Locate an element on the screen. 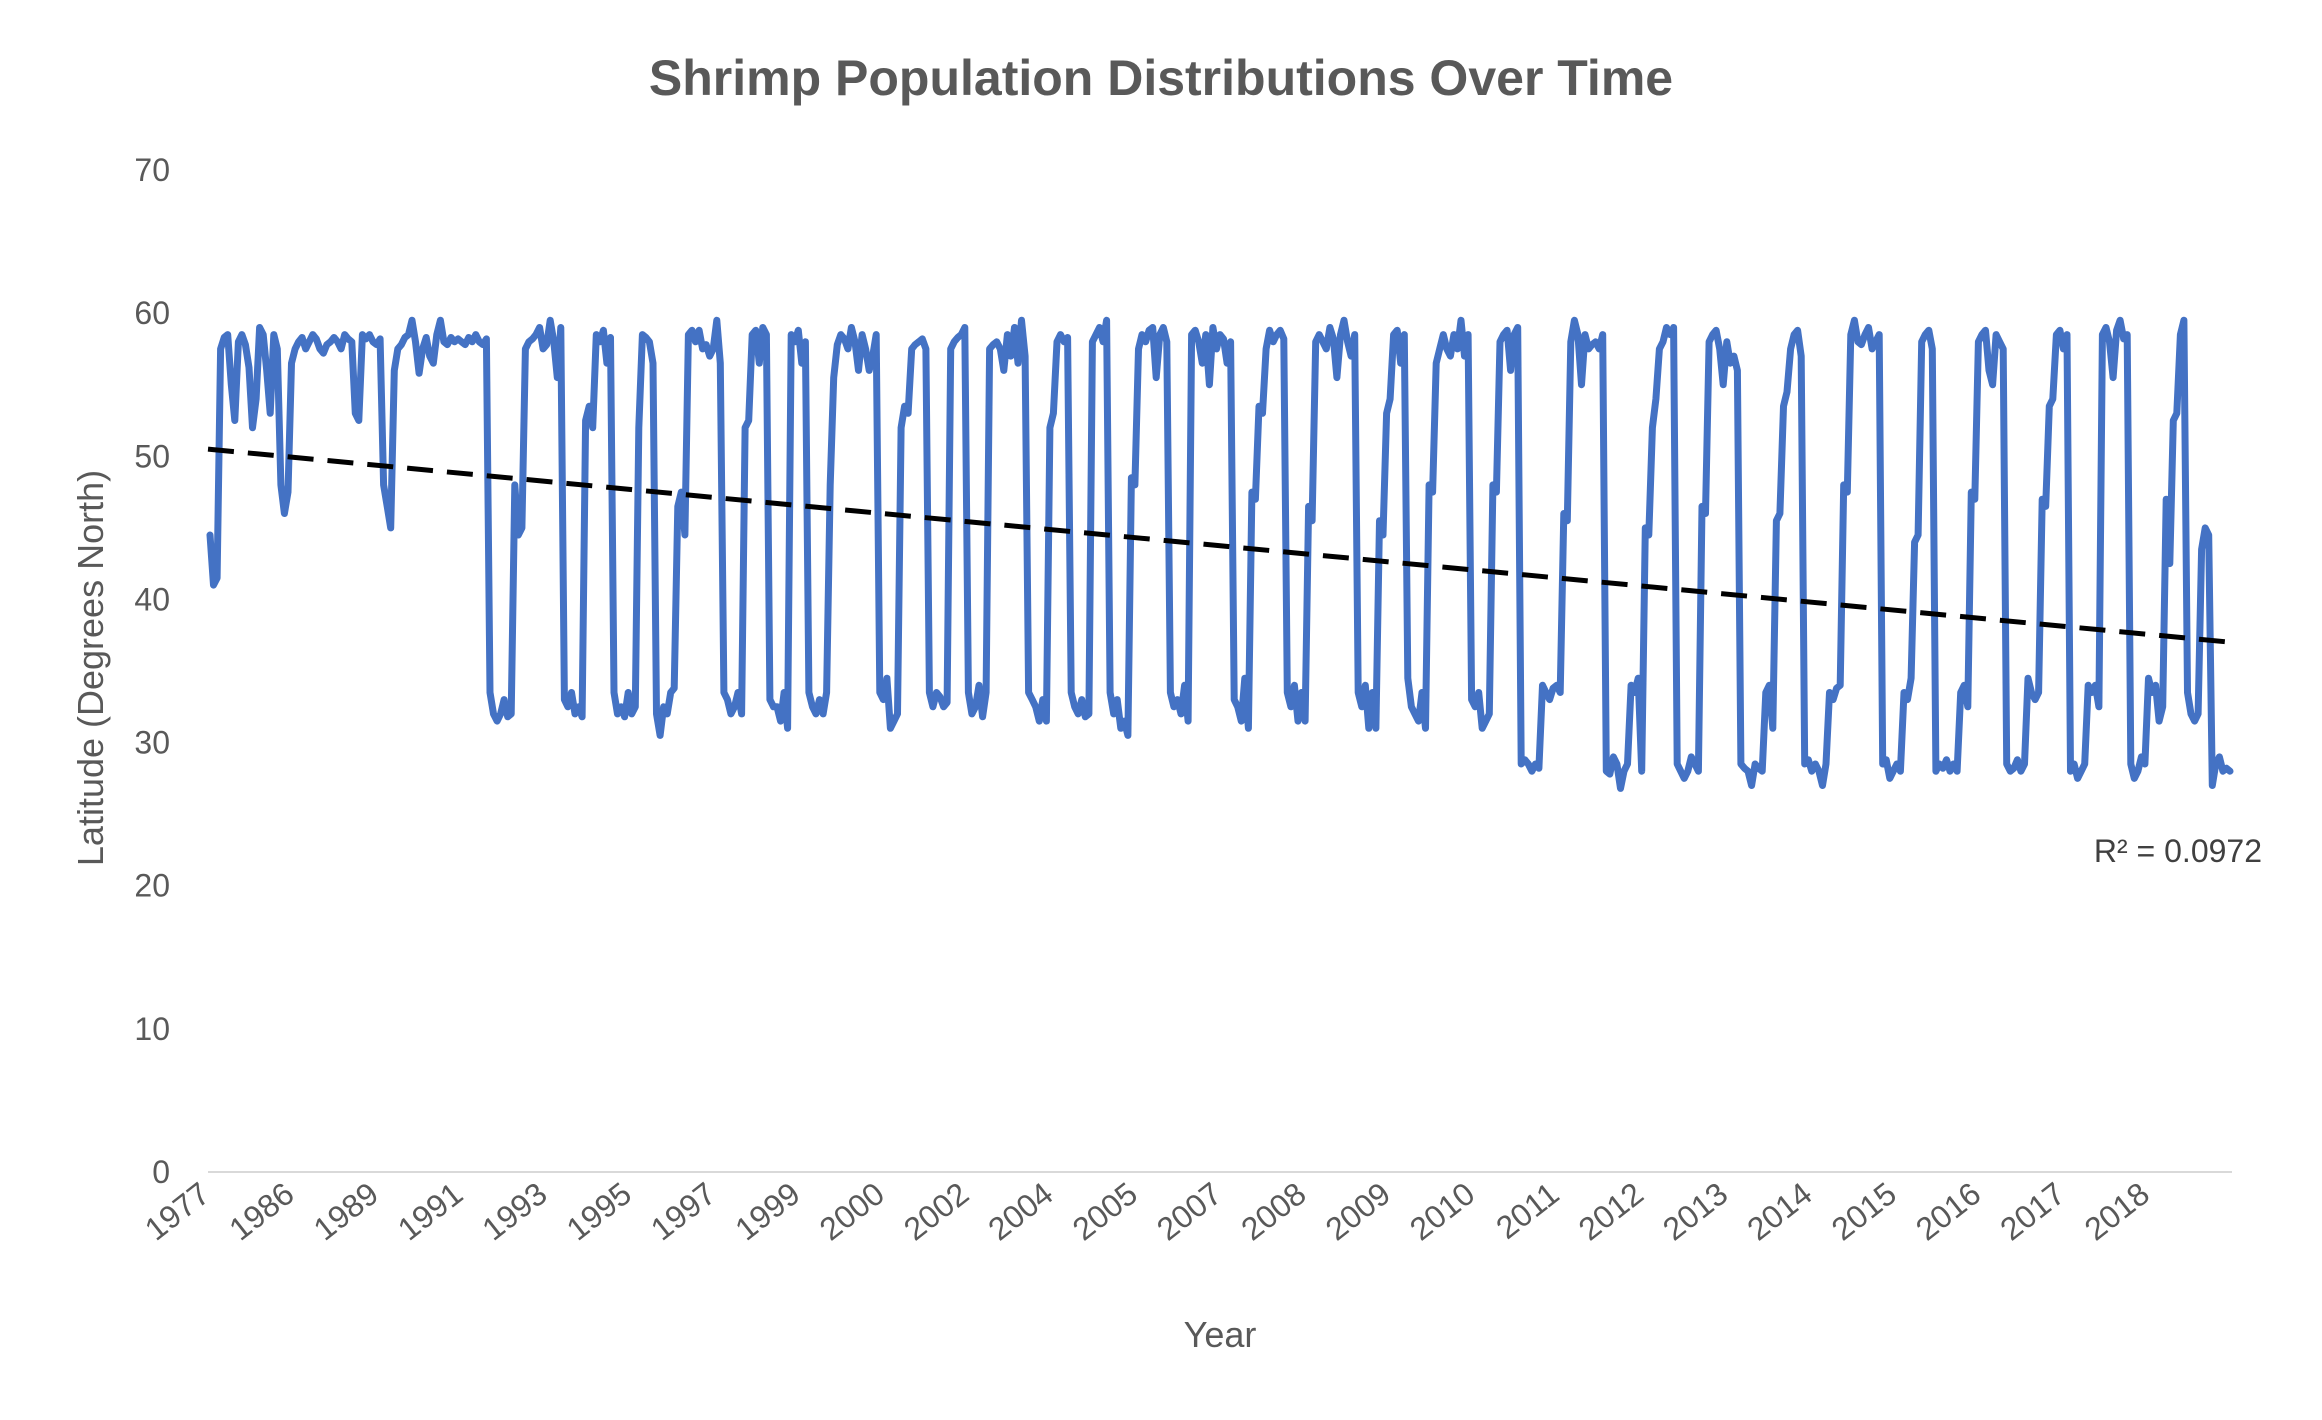 This screenshot has height=1420, width=2322. x-tick-label: 1986 is located at coordinates (261, 1211).